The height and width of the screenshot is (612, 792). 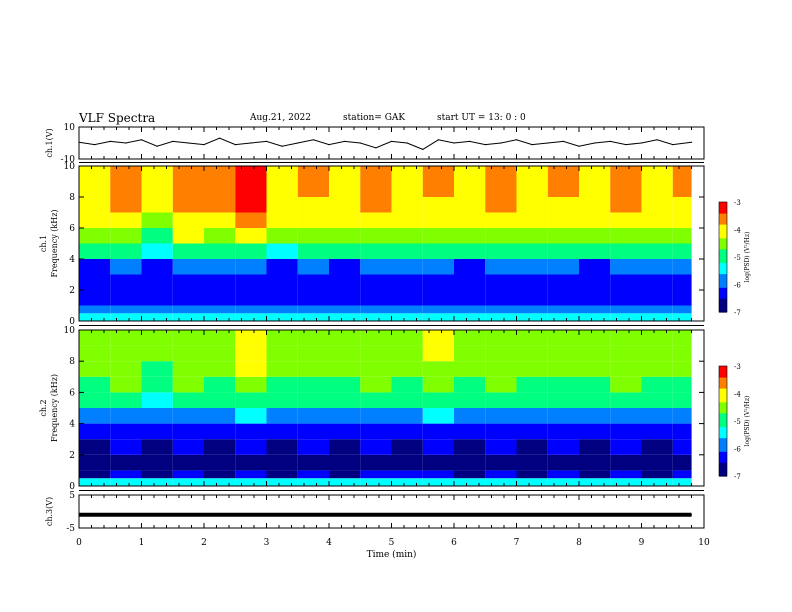 I want to click on ch1-spectrogram-channel-label: ch.1, so click(x=43, y=243).